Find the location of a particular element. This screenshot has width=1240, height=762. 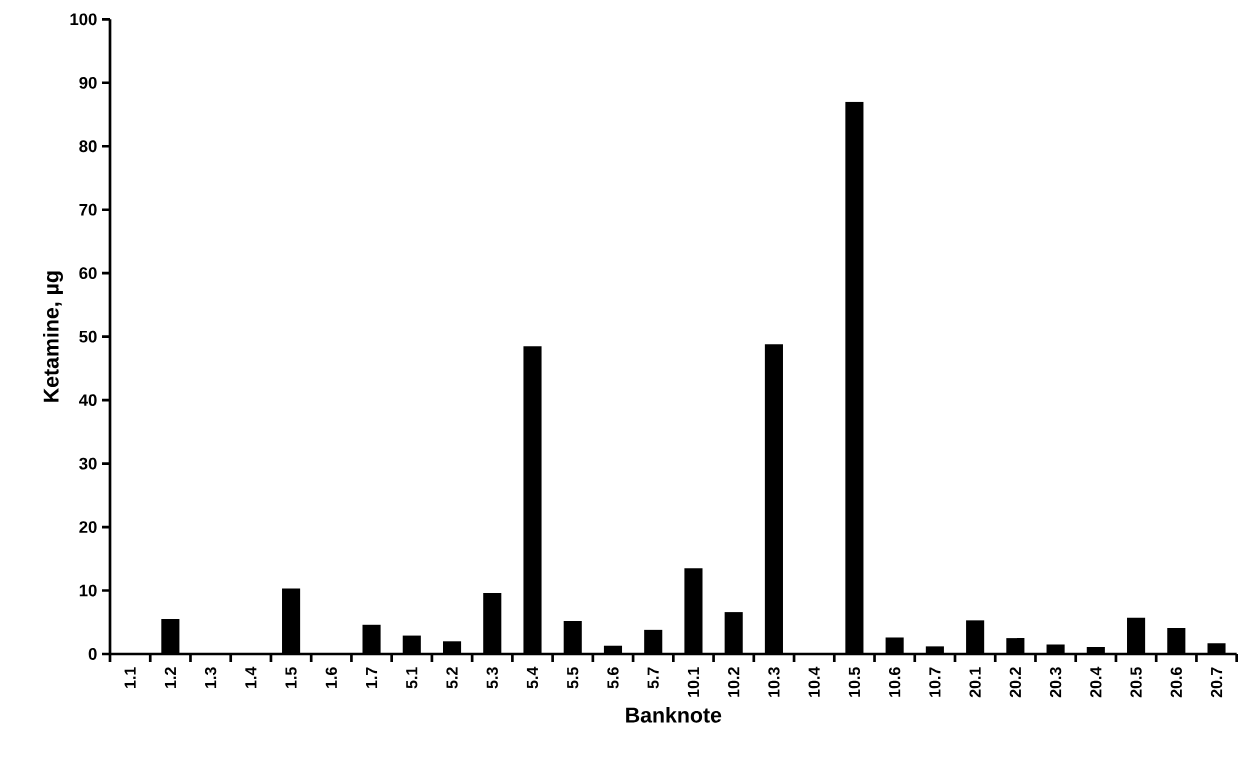

x-tick-label: 1.6 is located at coordinates (331, 677).